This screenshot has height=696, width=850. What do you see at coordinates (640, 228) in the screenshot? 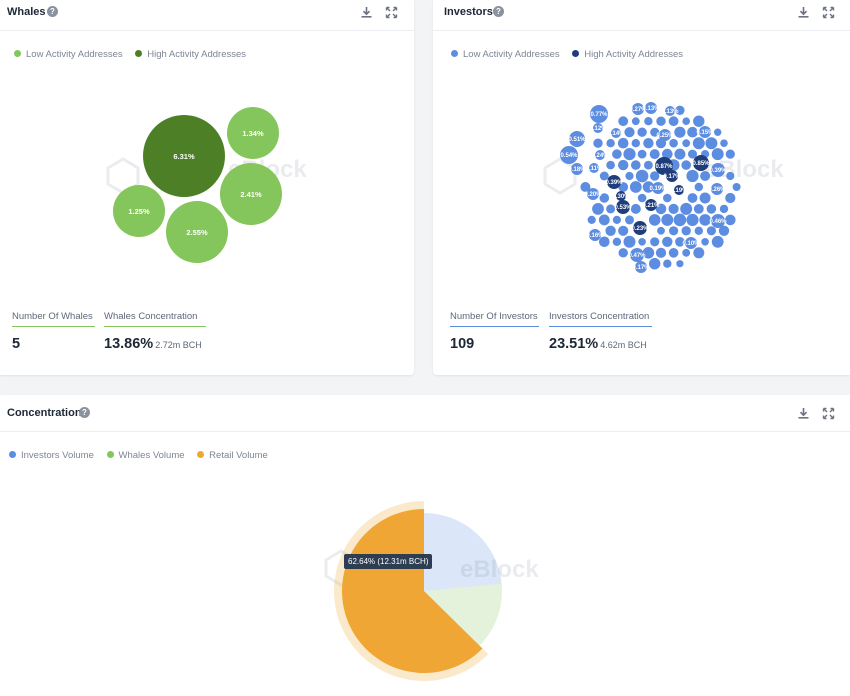
I see `investor-bubble-high: 0.23%` at bounding box center [640, 228].